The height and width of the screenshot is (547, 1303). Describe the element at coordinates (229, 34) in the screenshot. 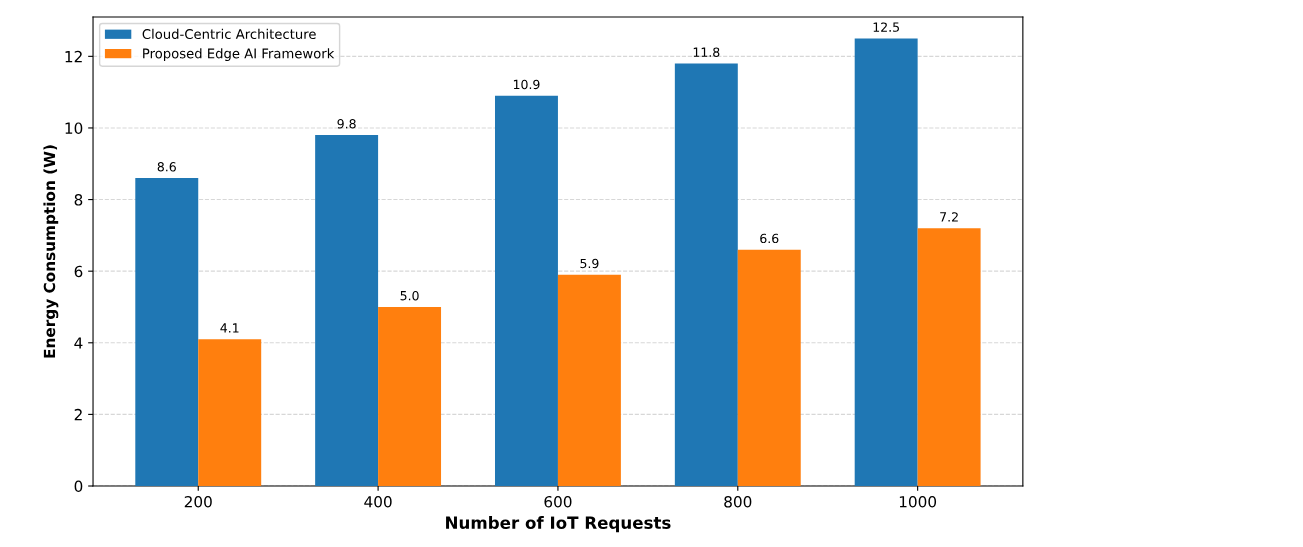

I see `legend-label: Cloud-Centric Architecture` at that location.